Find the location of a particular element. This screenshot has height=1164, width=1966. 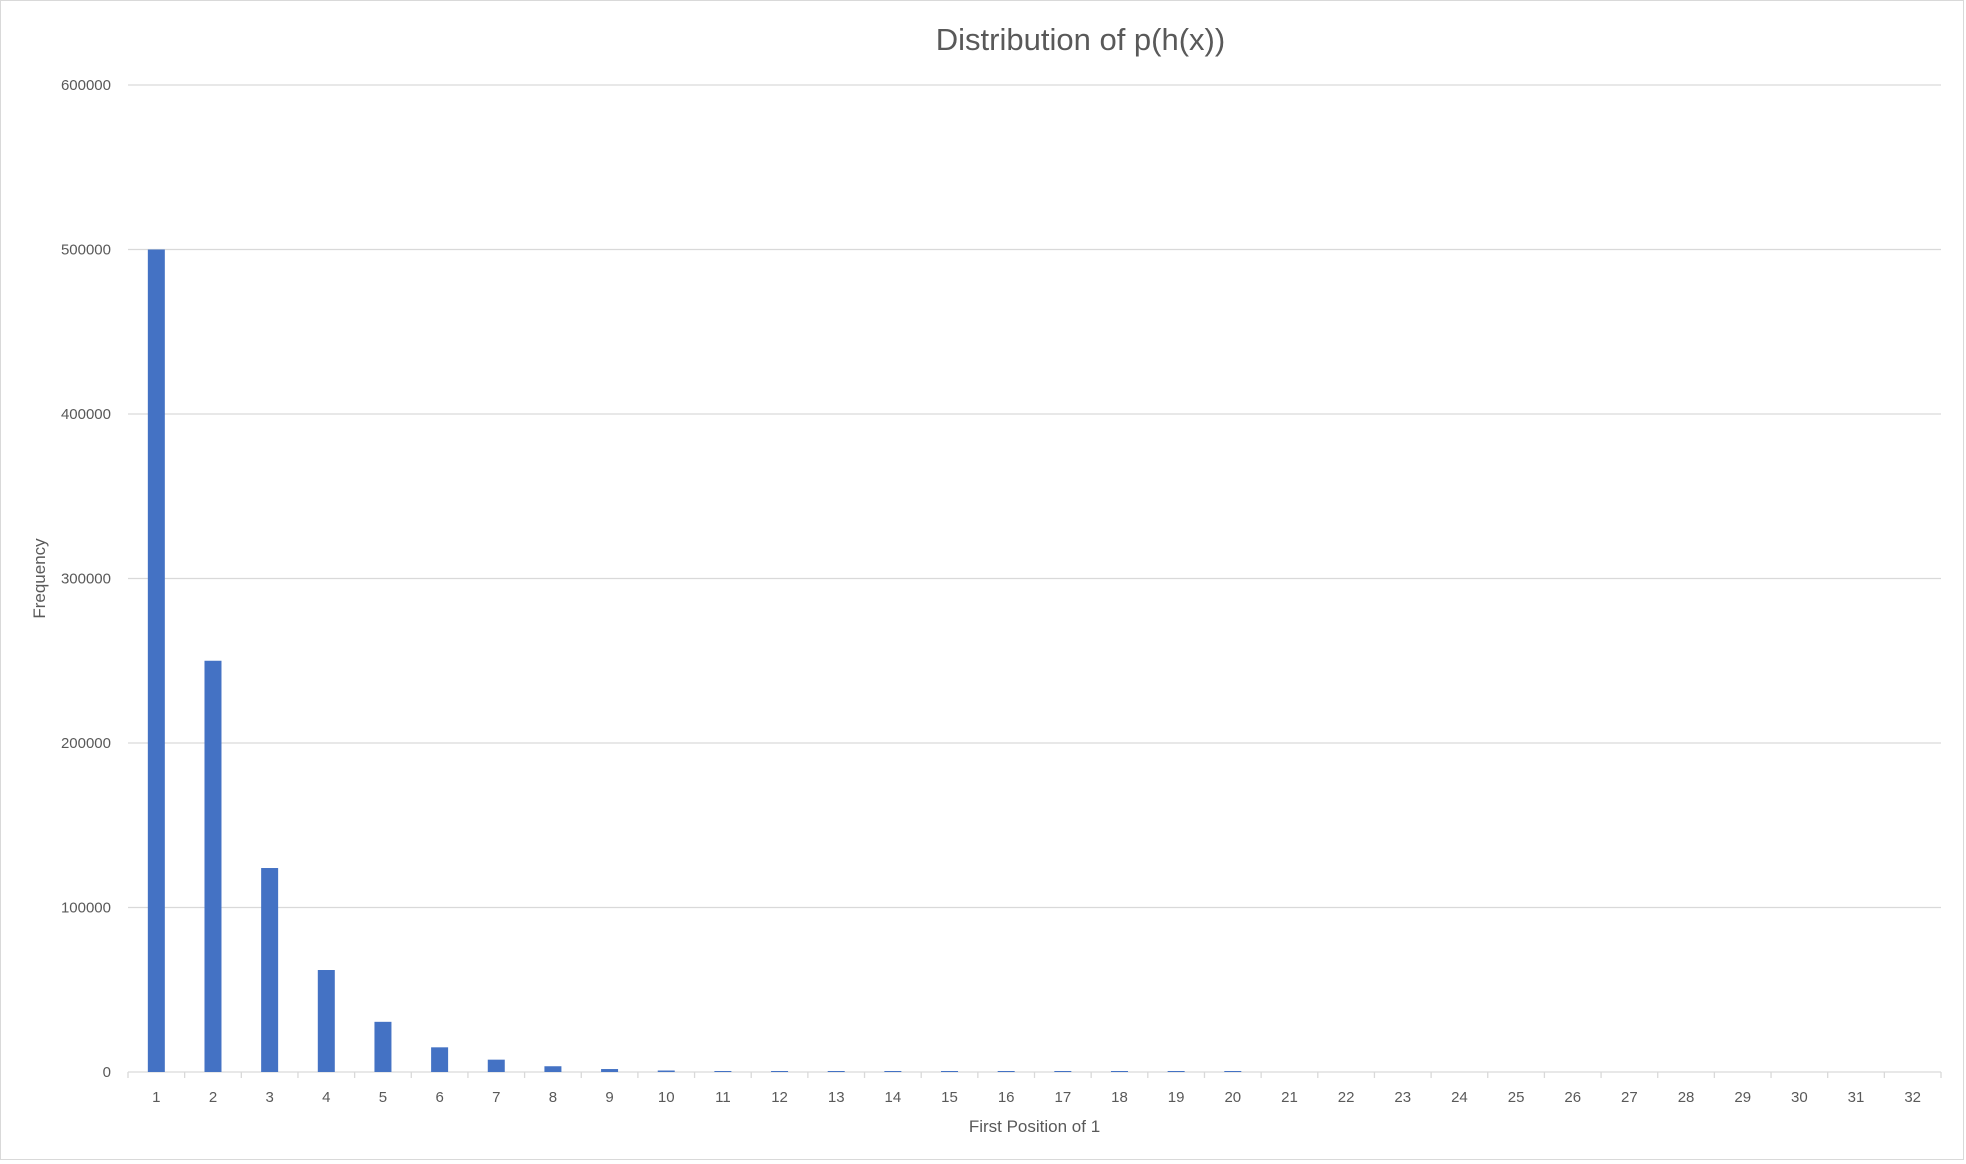

x-tick-label: 19 is located at coordinates (1176, 1097).